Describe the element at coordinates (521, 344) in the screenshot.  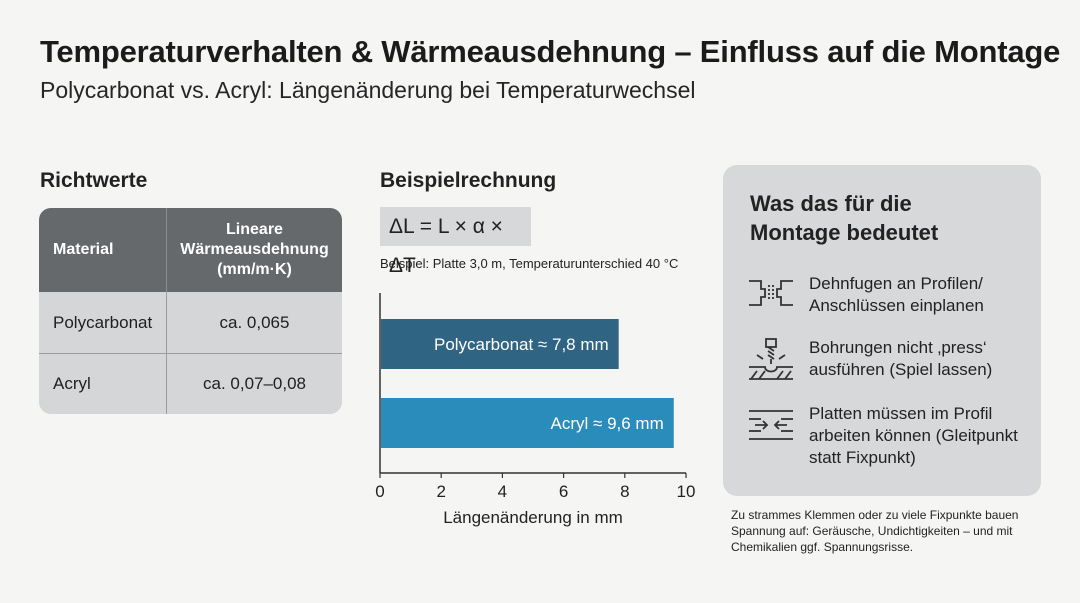
I see `bar-label: Polycarbonat ≈ 7,8 mm` at that location.